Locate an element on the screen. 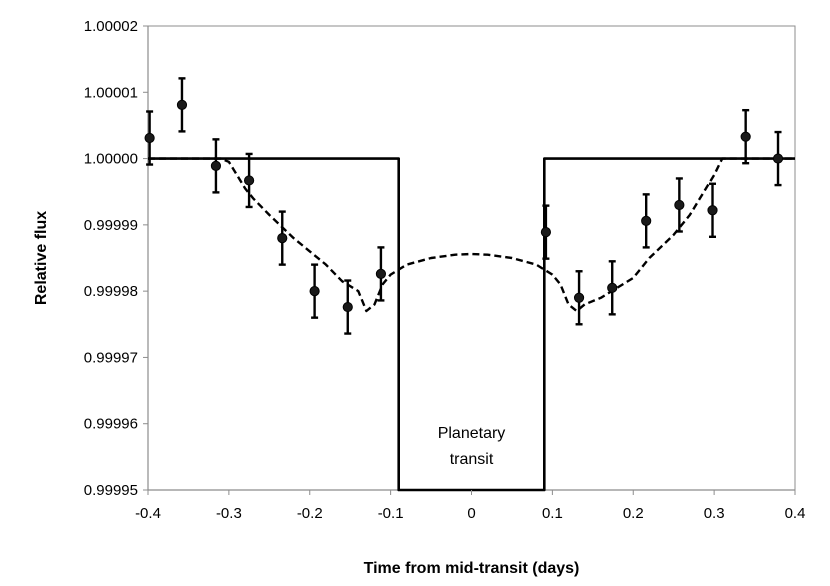  annotation-line-1: Planetary is located at coordinates (472, 433).